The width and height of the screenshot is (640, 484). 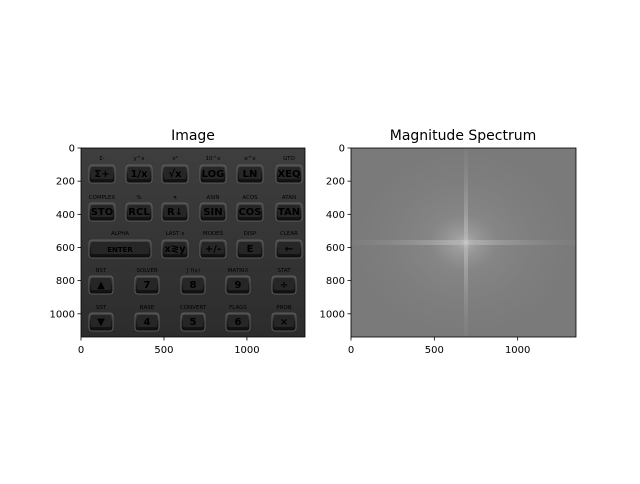 I want to click on calculator-key-label: RCL, so click(x=139, y=212).